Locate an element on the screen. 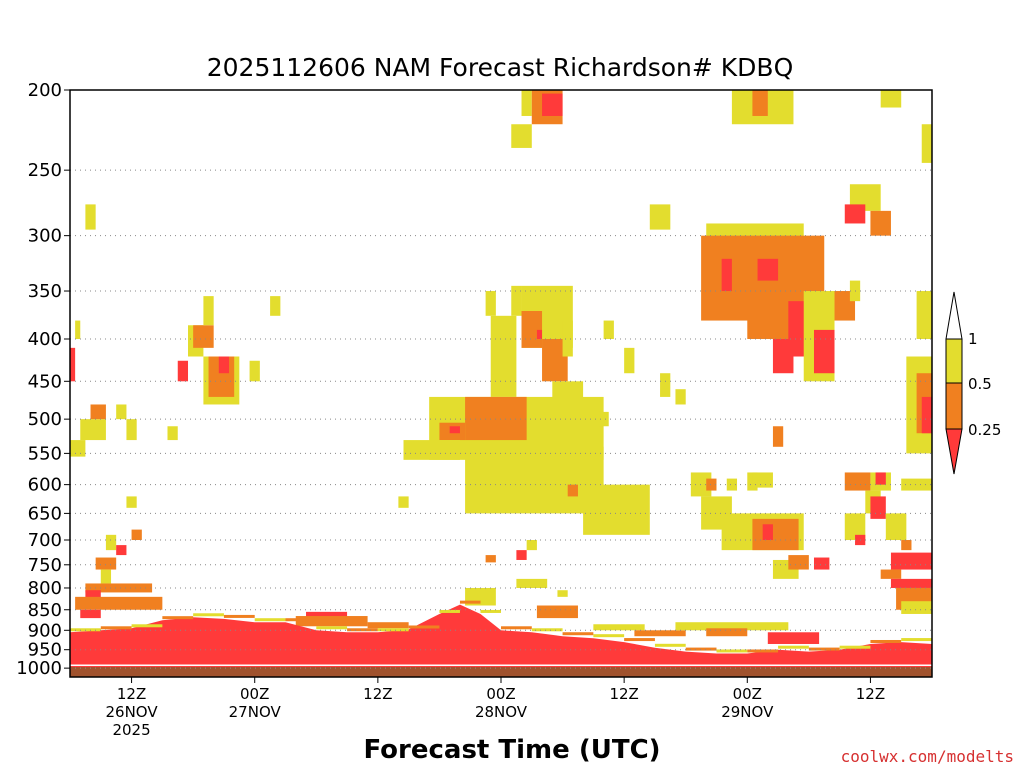 This screenshot has height=768, width=1024. y-tick-label: 400 is located at coordinates (45, 339).